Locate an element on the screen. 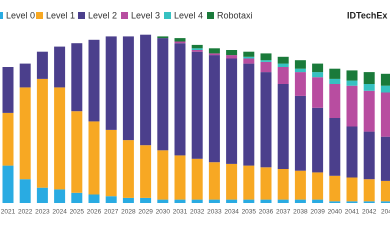 Image resolution: width=390 pixels, height=240 pixels. logo: IDTechEx is located at coordinates (367, 15).